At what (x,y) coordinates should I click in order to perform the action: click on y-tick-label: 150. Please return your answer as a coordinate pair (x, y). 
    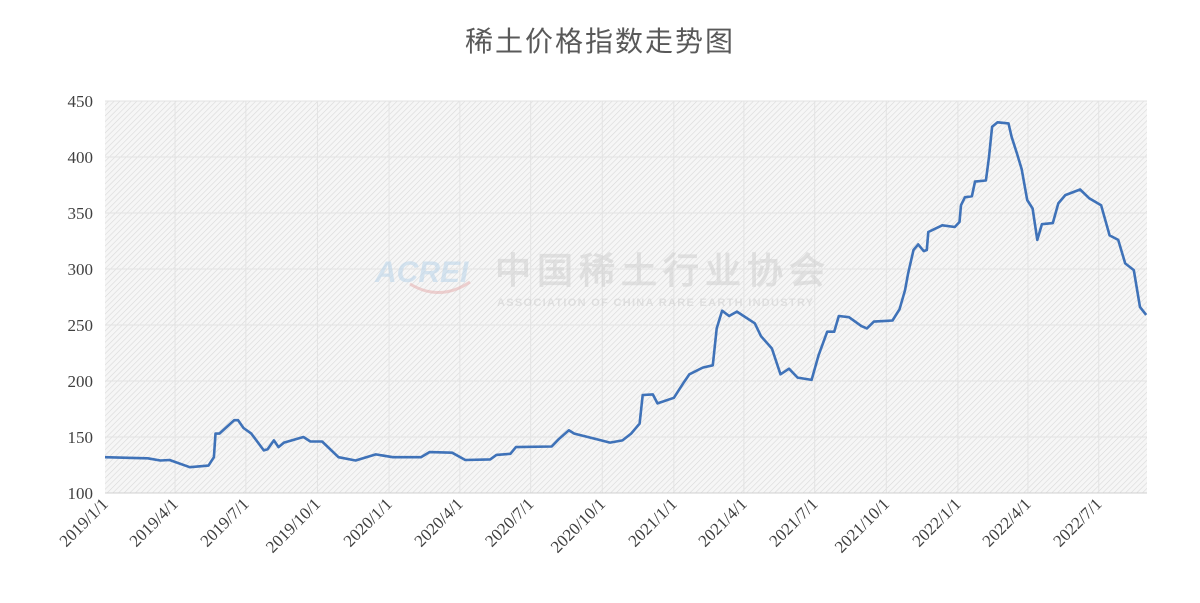
    Looking at the image, I should click on (81, 437).